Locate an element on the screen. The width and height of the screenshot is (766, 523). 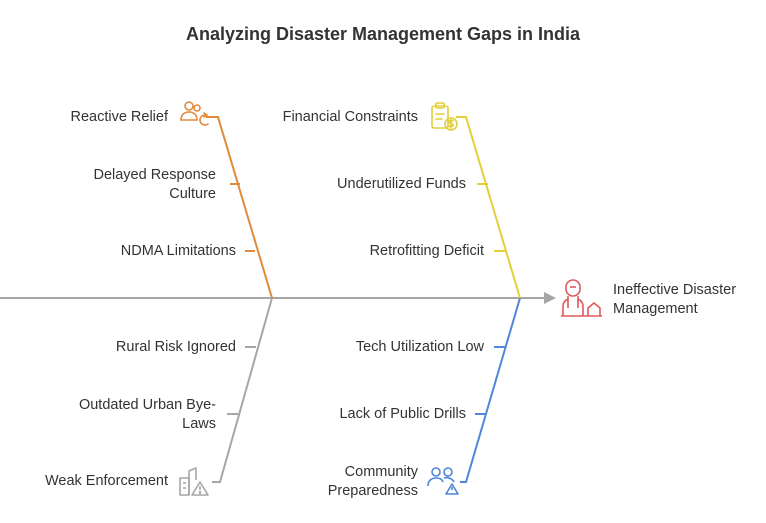
clipboard-money-icon is located at coordinates (444, 116).